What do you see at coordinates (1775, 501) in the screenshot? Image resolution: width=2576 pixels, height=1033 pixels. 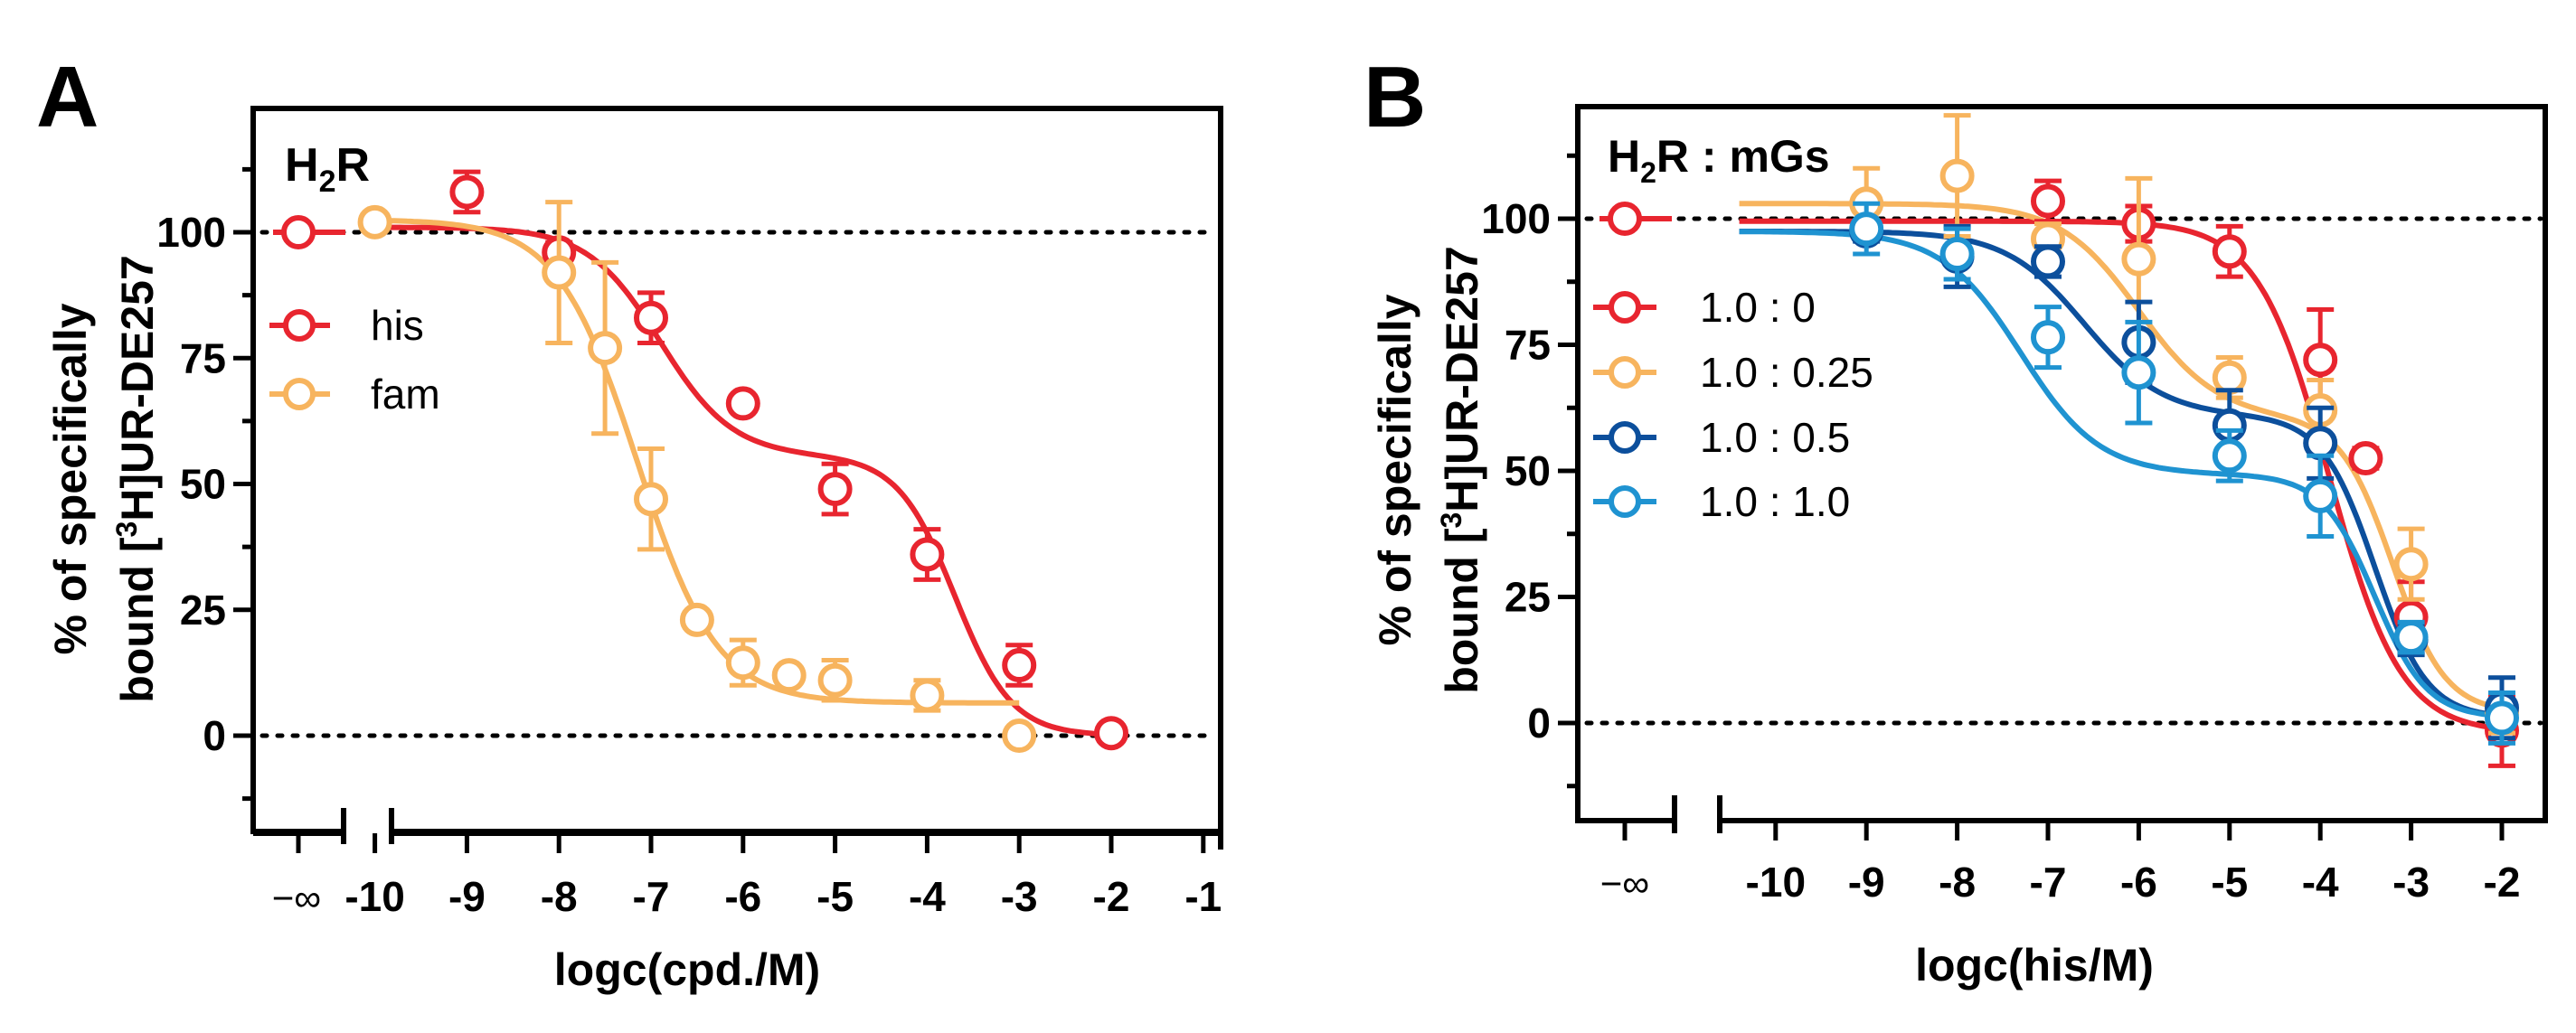 I see `legend-label-1-0-1-0: 1.0` at bounding box center [1775, 501].